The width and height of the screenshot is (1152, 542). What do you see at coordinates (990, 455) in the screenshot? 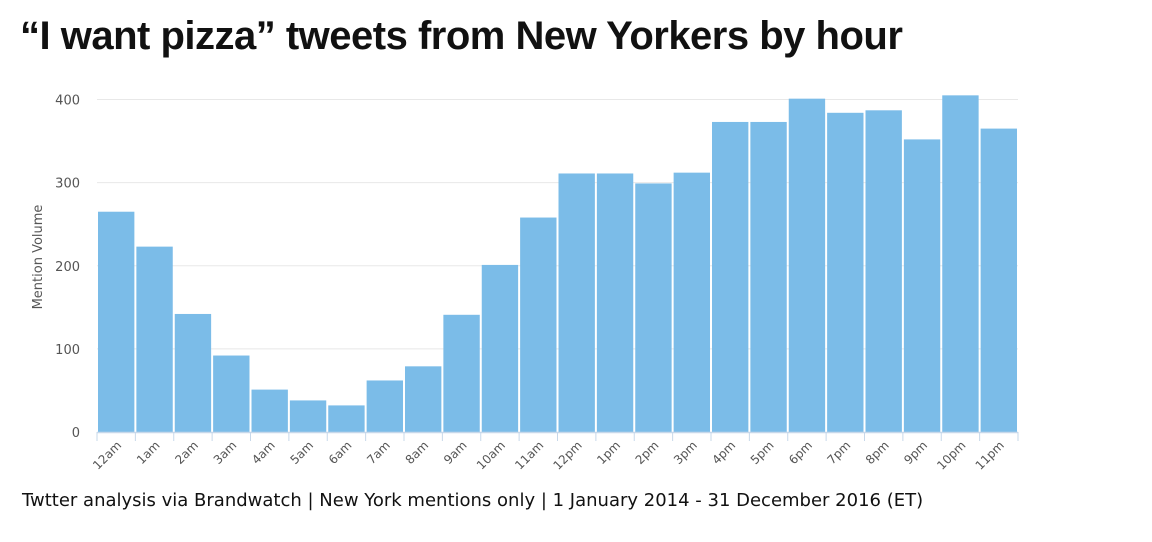
I see `x-tick-label: 11pm` at bounding box center [990, 455].